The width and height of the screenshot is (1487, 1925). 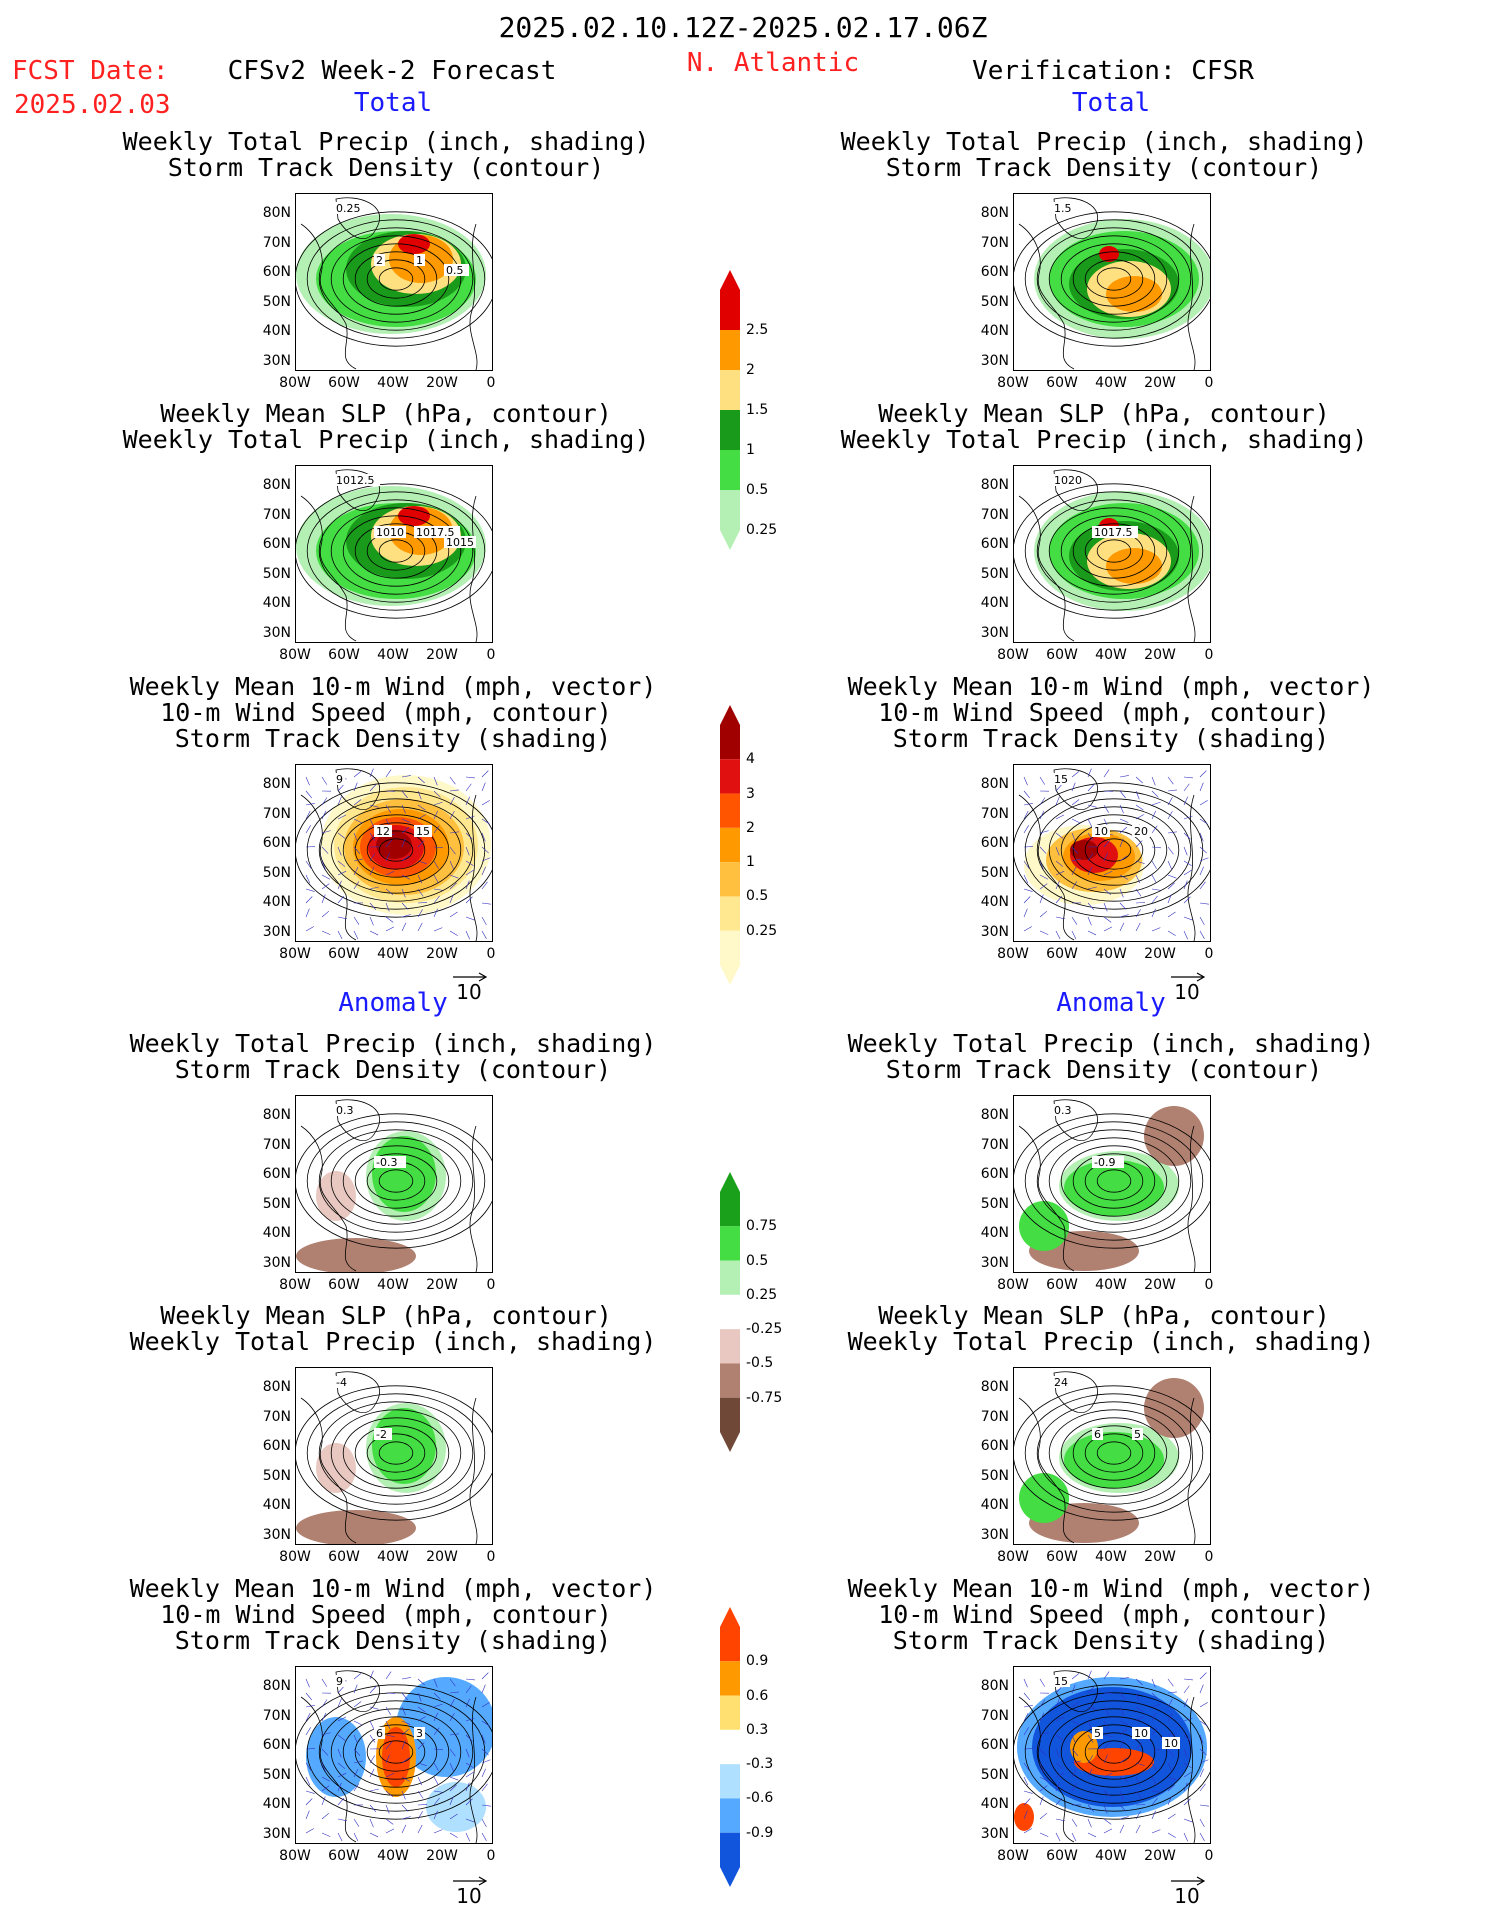 What do you see at coordinates (1111, 1003) in the screenshot?
I see `right-anomaly-label: Anomaly` at bounding box center [1111, 1003].